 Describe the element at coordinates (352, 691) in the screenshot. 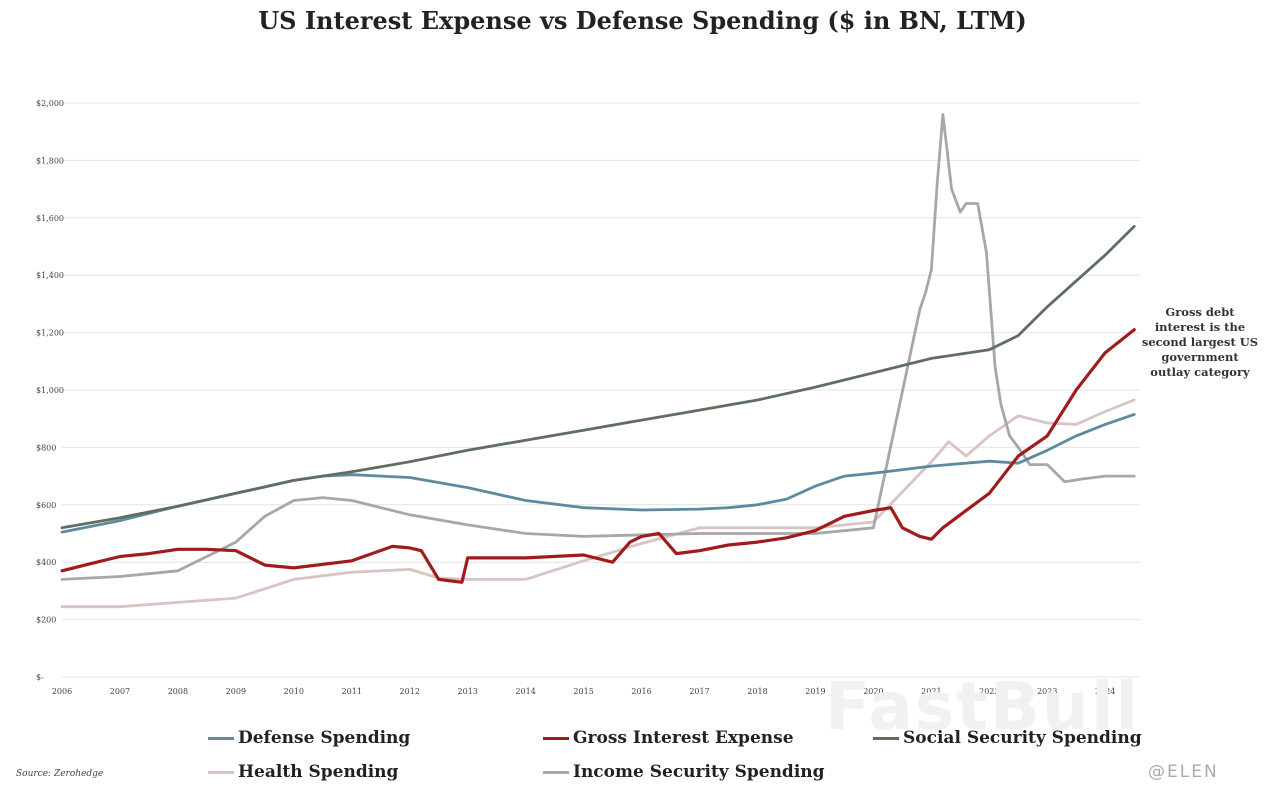

I see `x-tick-label: 2011` at that location.